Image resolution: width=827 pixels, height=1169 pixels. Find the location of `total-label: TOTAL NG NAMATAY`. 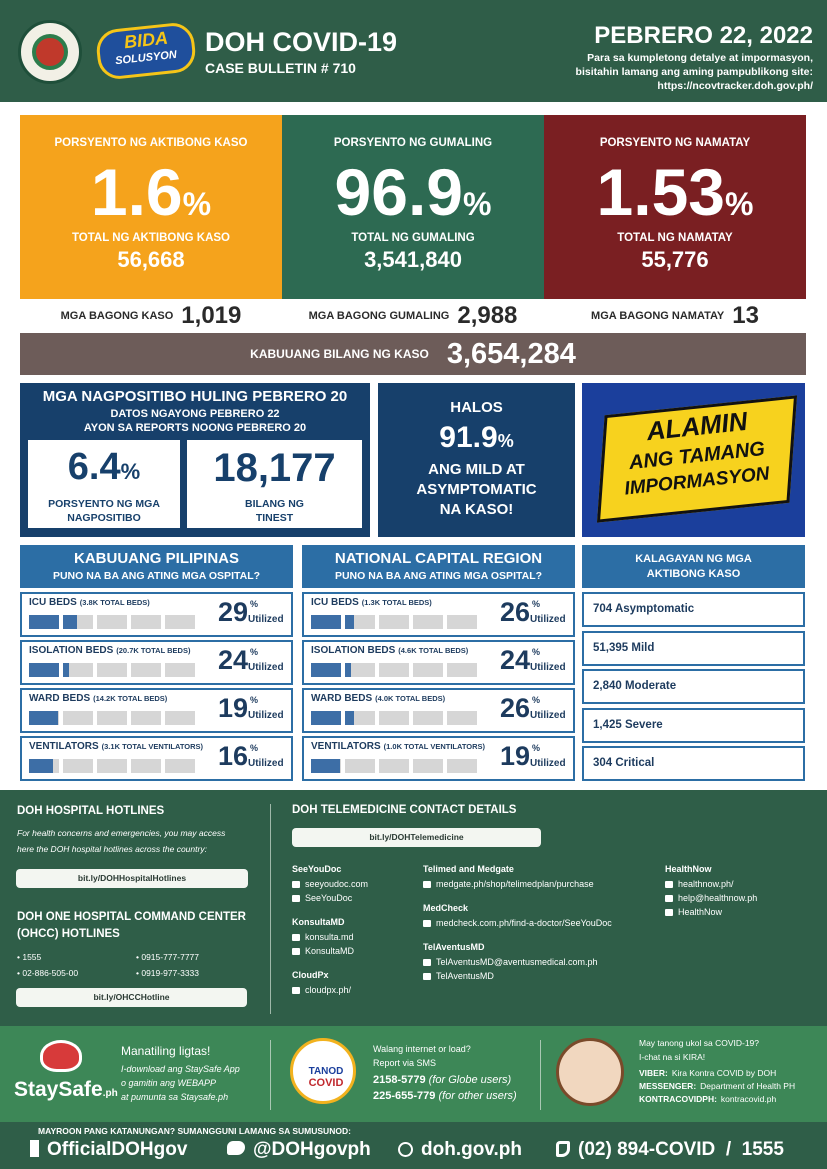

total-label: TOTAL NG NAMATAY is located at coordinates (675, 238).